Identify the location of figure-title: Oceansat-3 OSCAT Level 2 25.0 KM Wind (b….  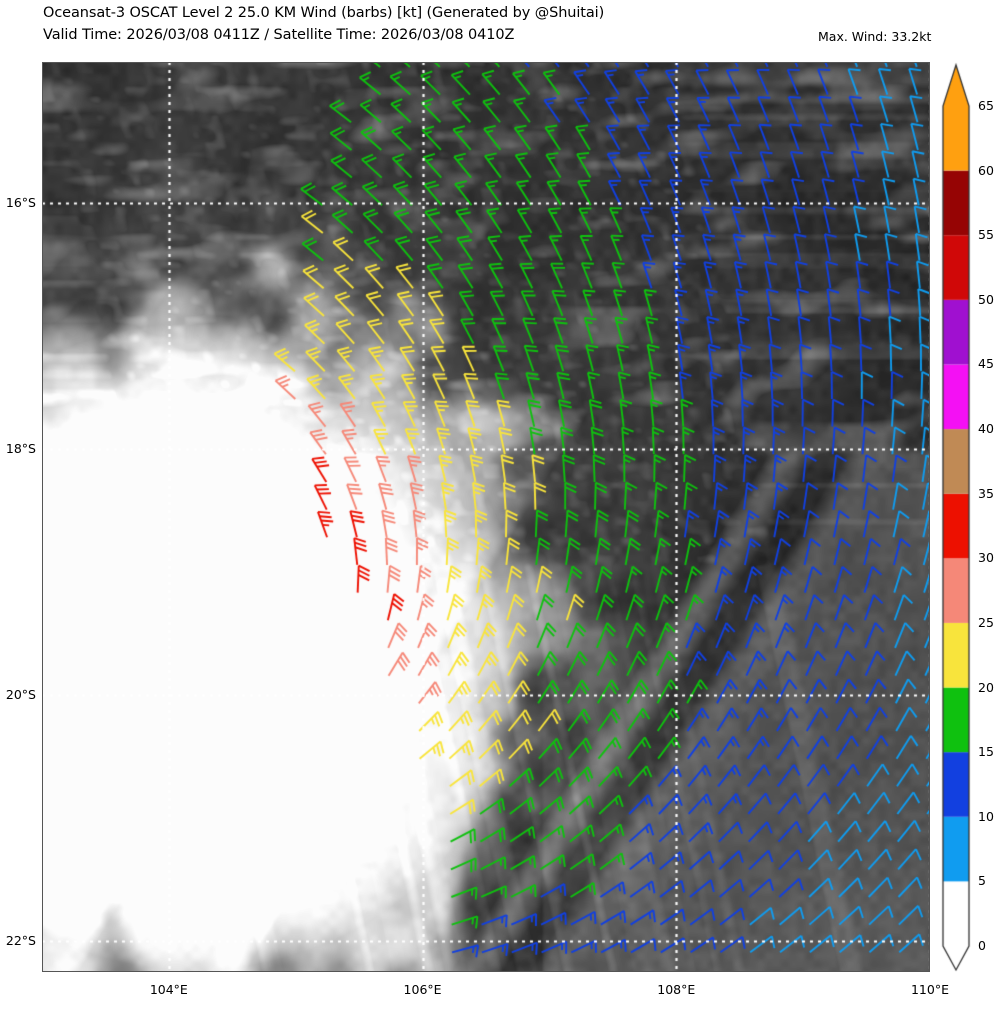
(324, 13).